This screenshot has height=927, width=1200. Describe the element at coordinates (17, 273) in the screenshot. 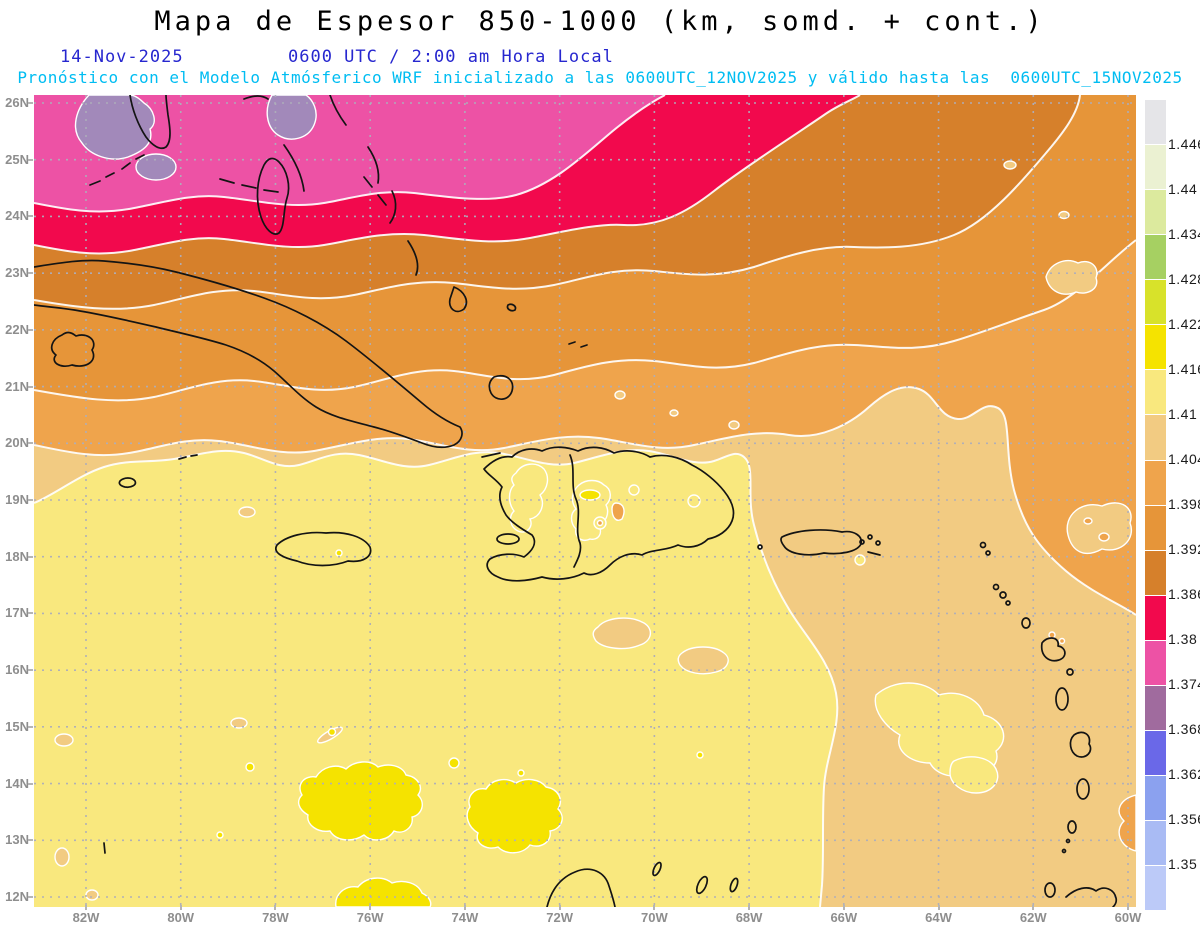

I see `lat-tick-label: 23N` at that location.